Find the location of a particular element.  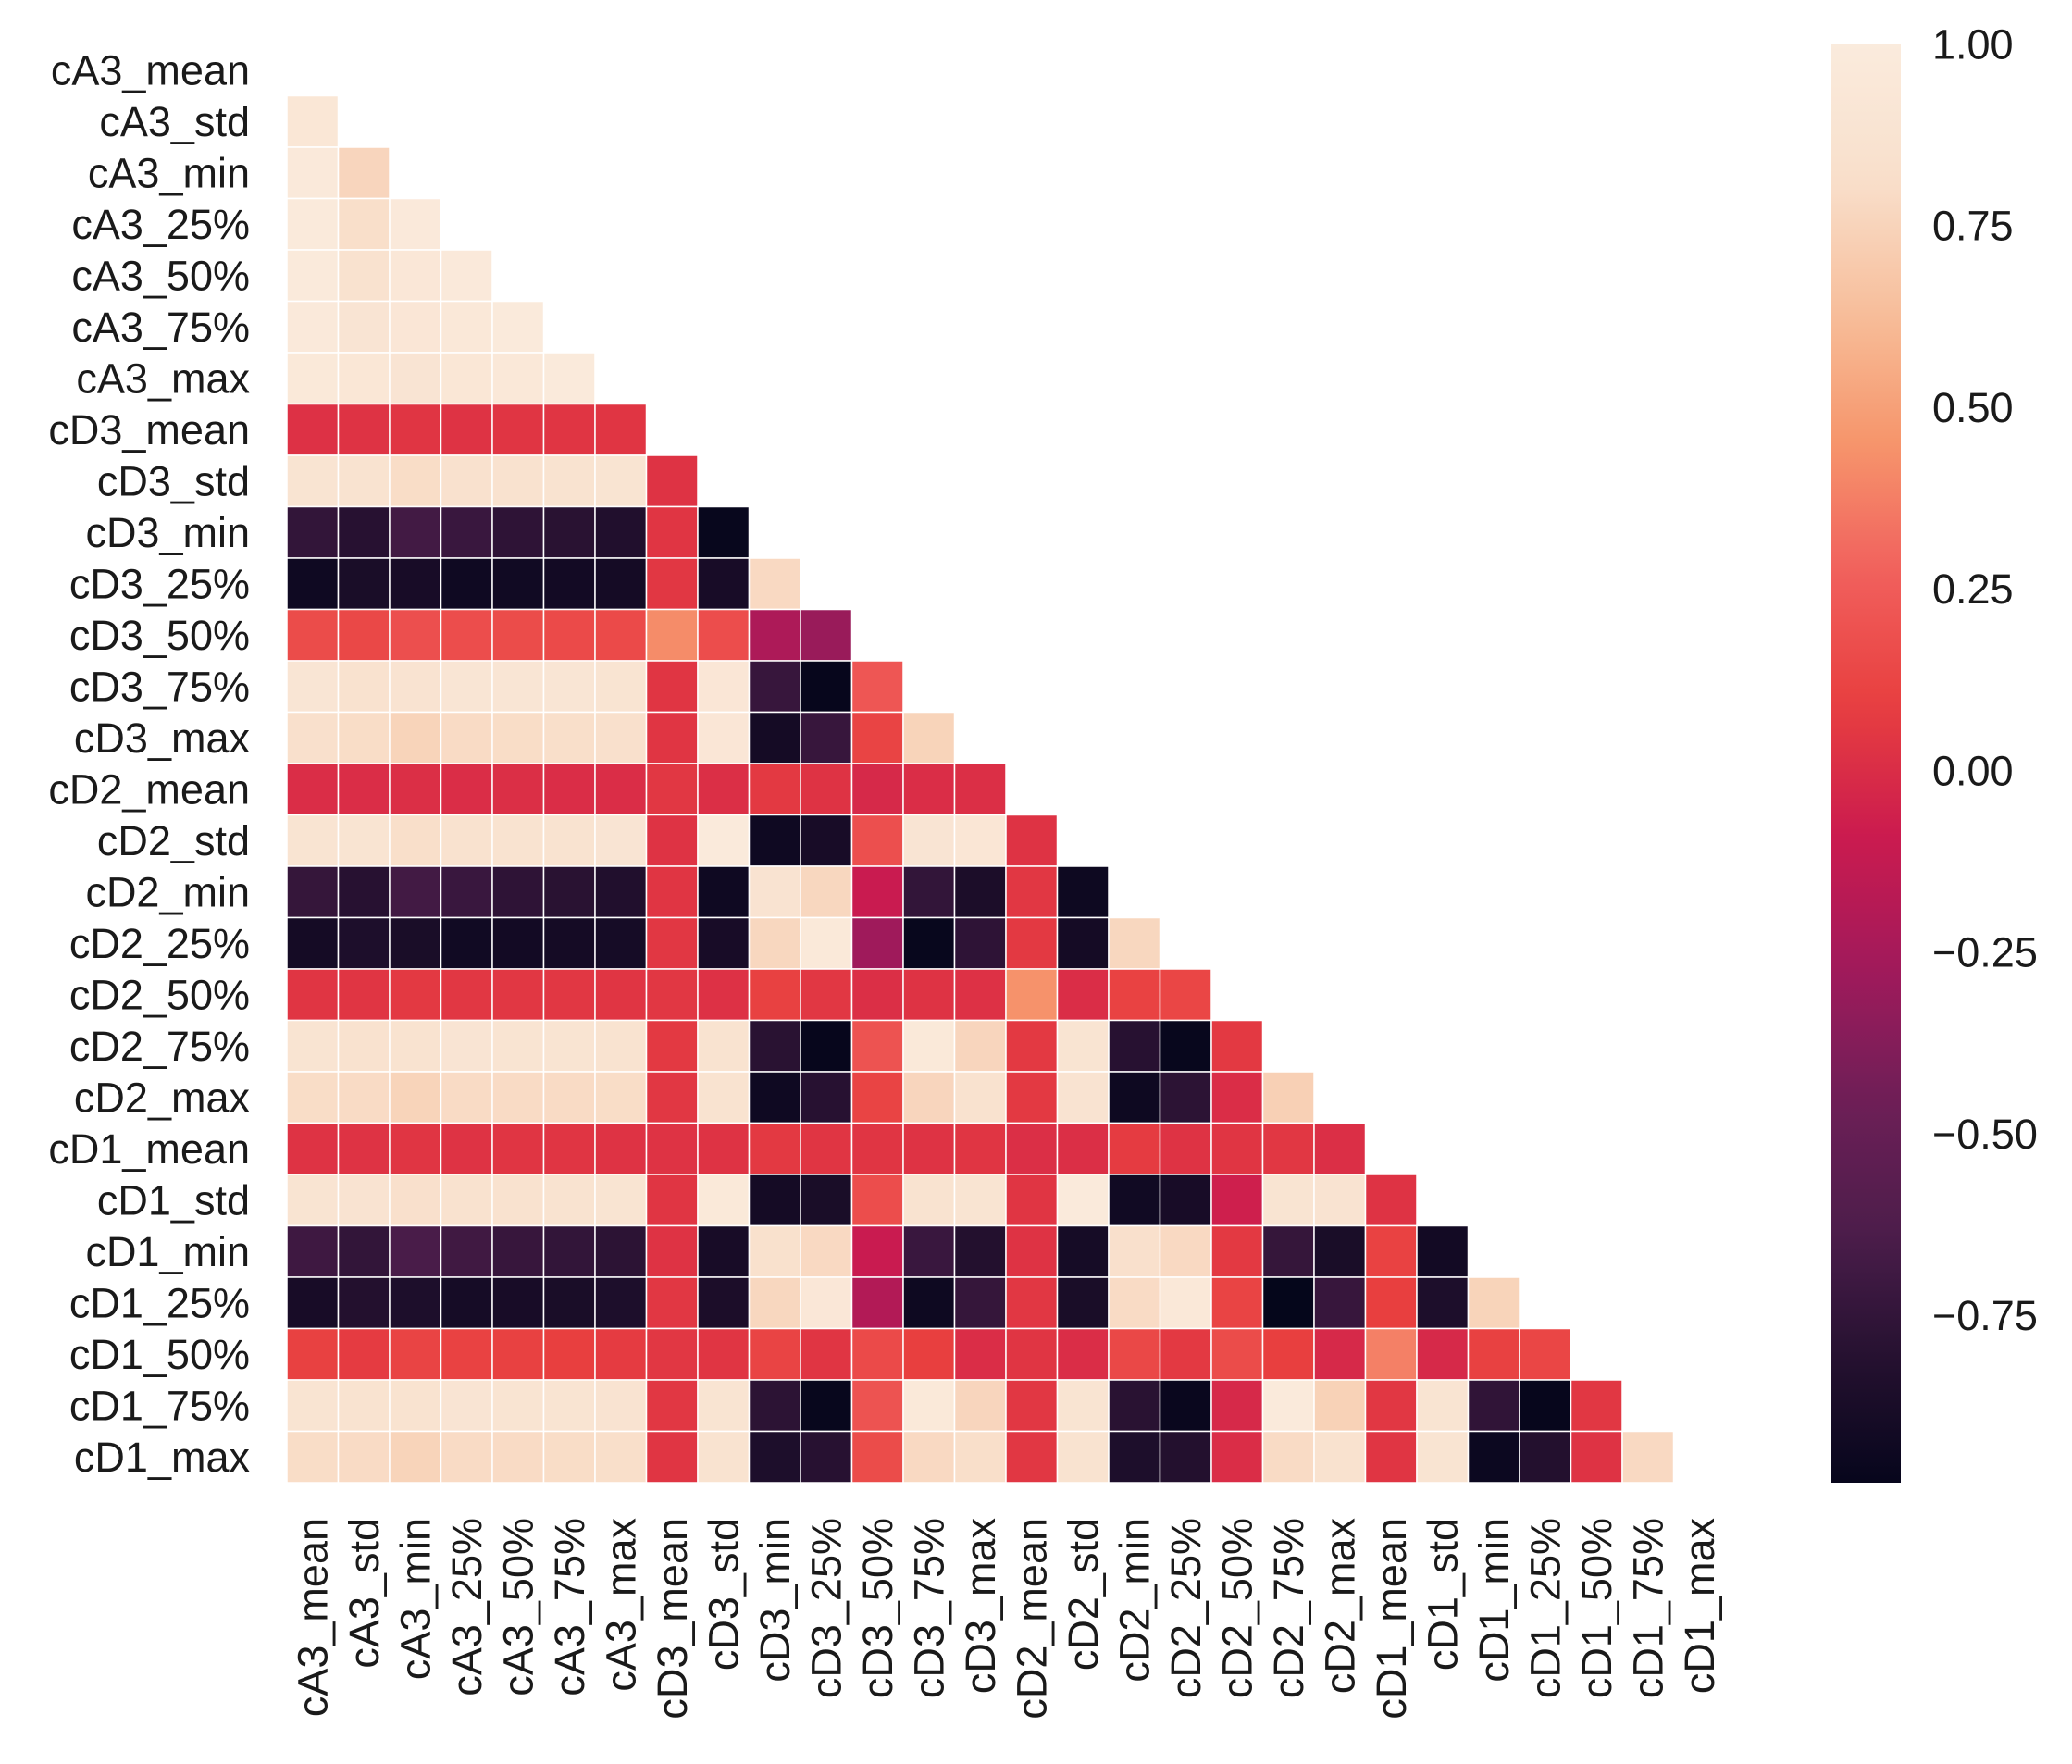

heatmap-cell-cD2_max-cD2_mean is located at coordinates (1032, 1097).